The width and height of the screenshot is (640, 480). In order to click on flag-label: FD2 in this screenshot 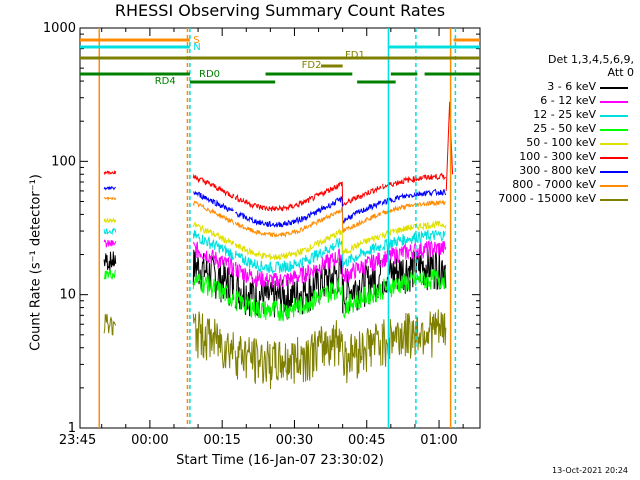, I will do `click(312, 65)`.